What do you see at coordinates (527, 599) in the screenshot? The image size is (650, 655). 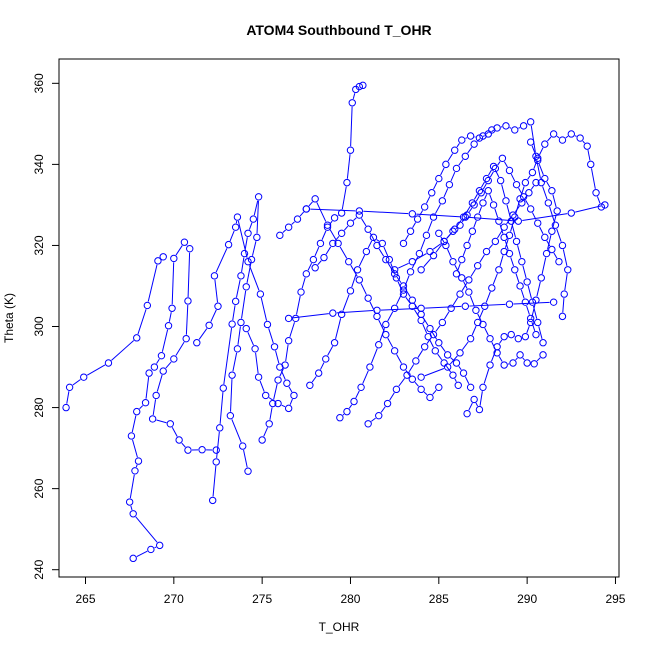 I see `x-tick-label: 290` at bounding box center [527, 599].